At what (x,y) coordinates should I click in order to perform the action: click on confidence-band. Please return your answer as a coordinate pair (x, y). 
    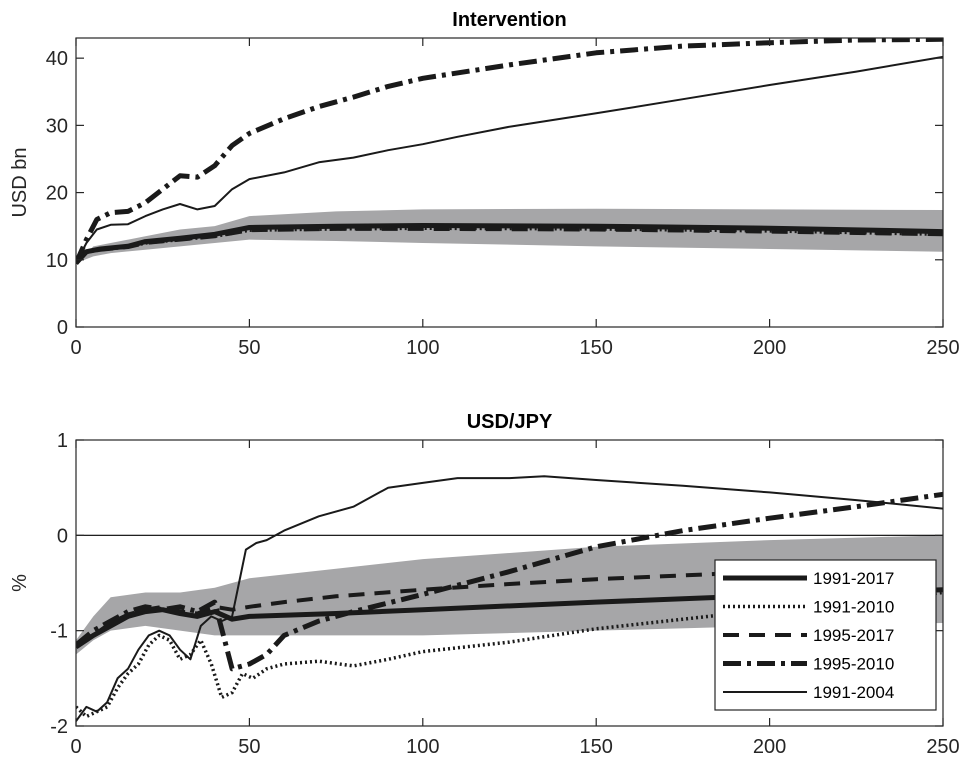
    Looking at the image, I should click on (509, 236).